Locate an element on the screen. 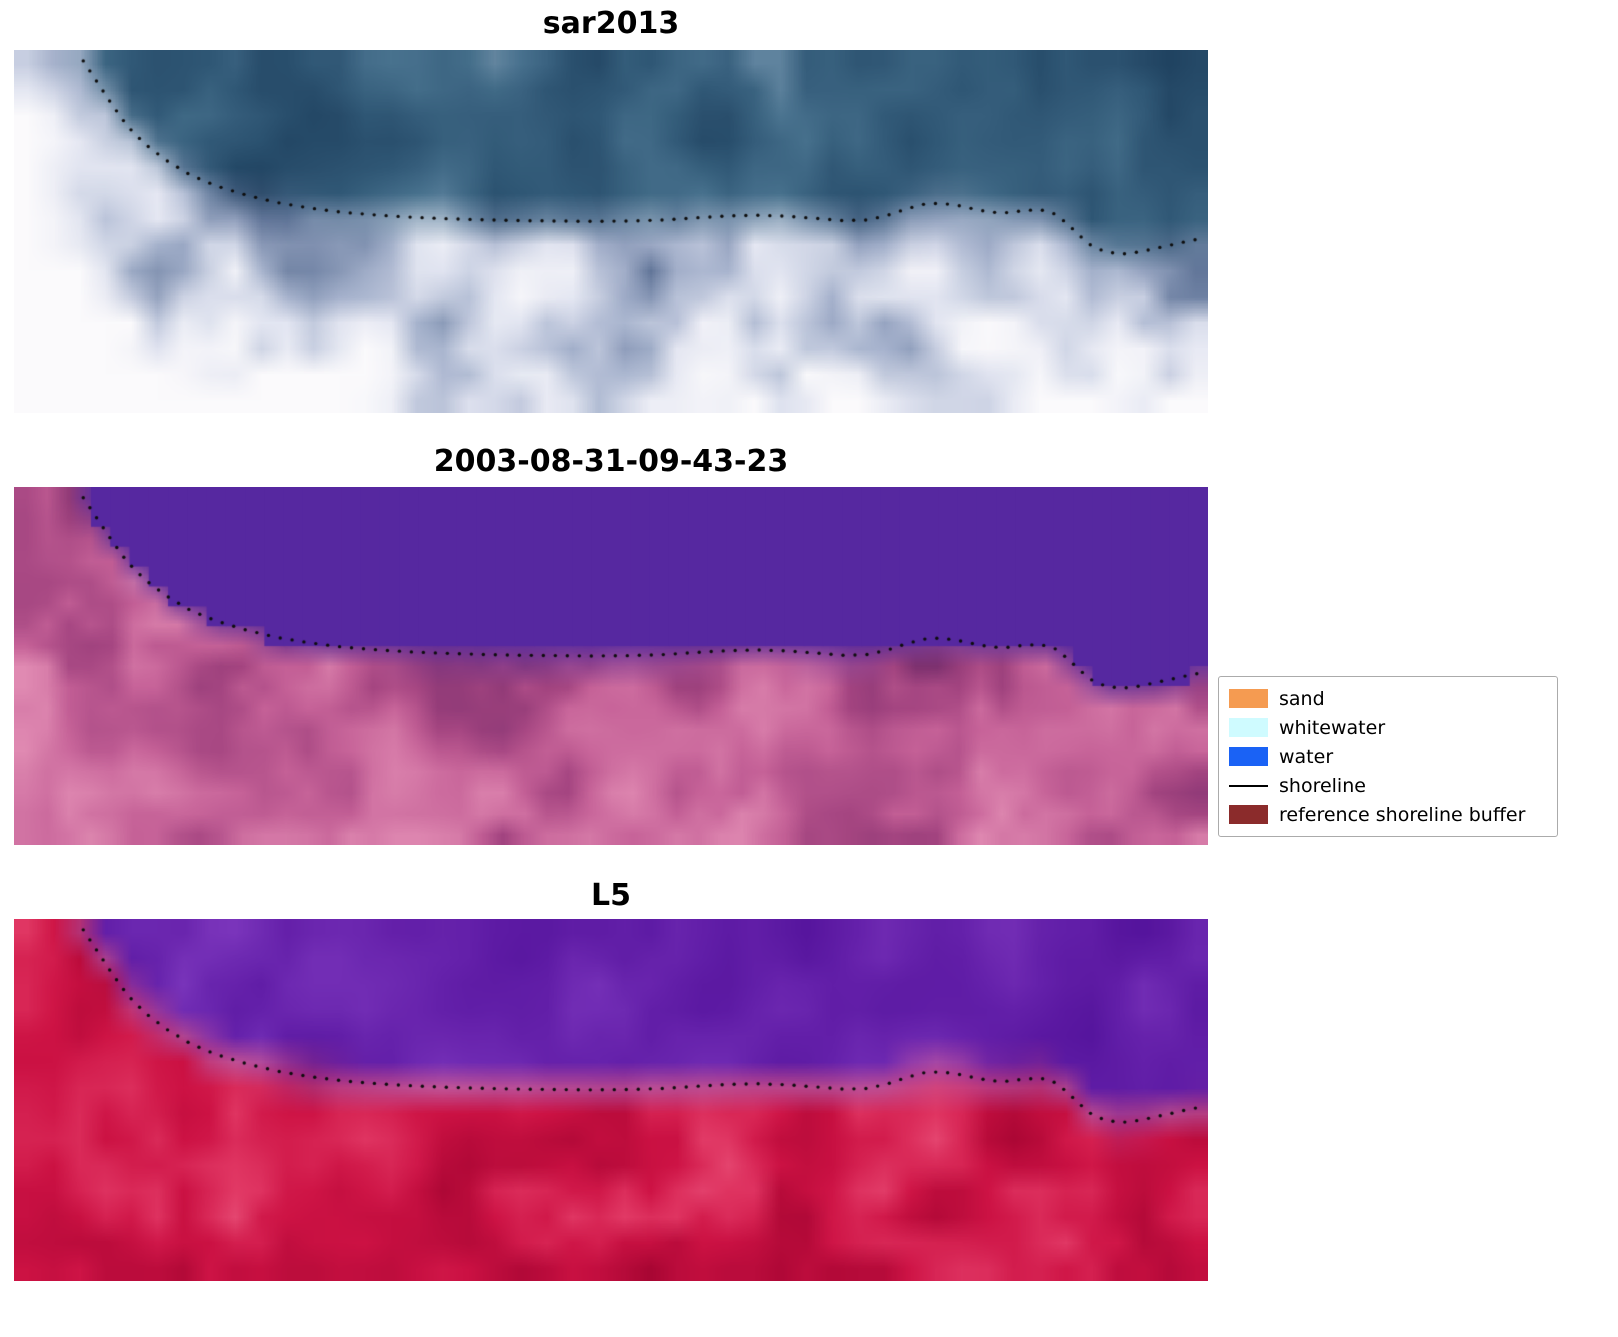  legend-item-sand: sand is located at coordinates (1388, 698).